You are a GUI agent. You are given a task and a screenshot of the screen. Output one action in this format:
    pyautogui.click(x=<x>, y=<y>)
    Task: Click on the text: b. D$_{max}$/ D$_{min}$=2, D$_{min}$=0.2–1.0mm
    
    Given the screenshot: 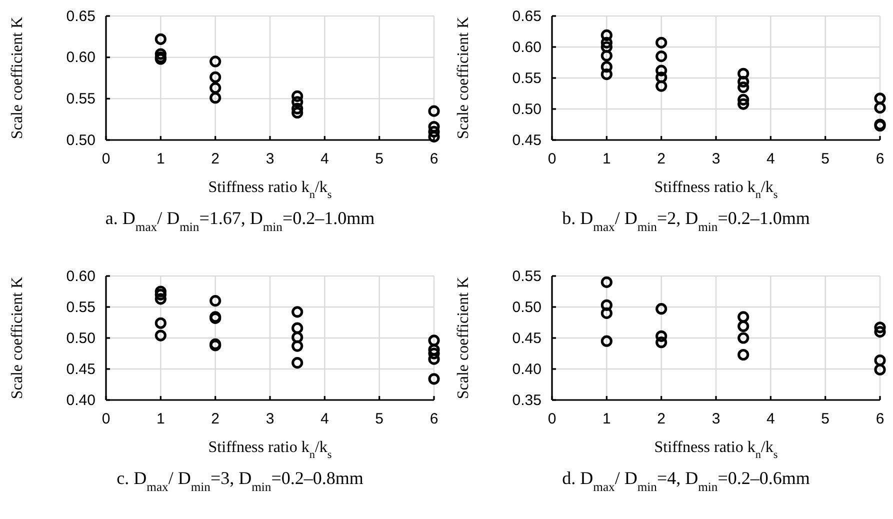 What is the action you would take?
    pyautogui.click(x=686, y=221)
    